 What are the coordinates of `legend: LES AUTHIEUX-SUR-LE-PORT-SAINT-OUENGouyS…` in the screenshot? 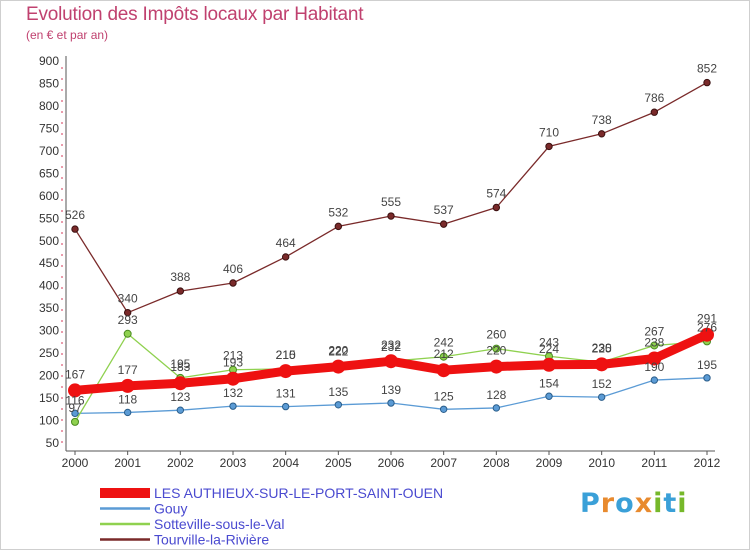 It's located at (271, 516).